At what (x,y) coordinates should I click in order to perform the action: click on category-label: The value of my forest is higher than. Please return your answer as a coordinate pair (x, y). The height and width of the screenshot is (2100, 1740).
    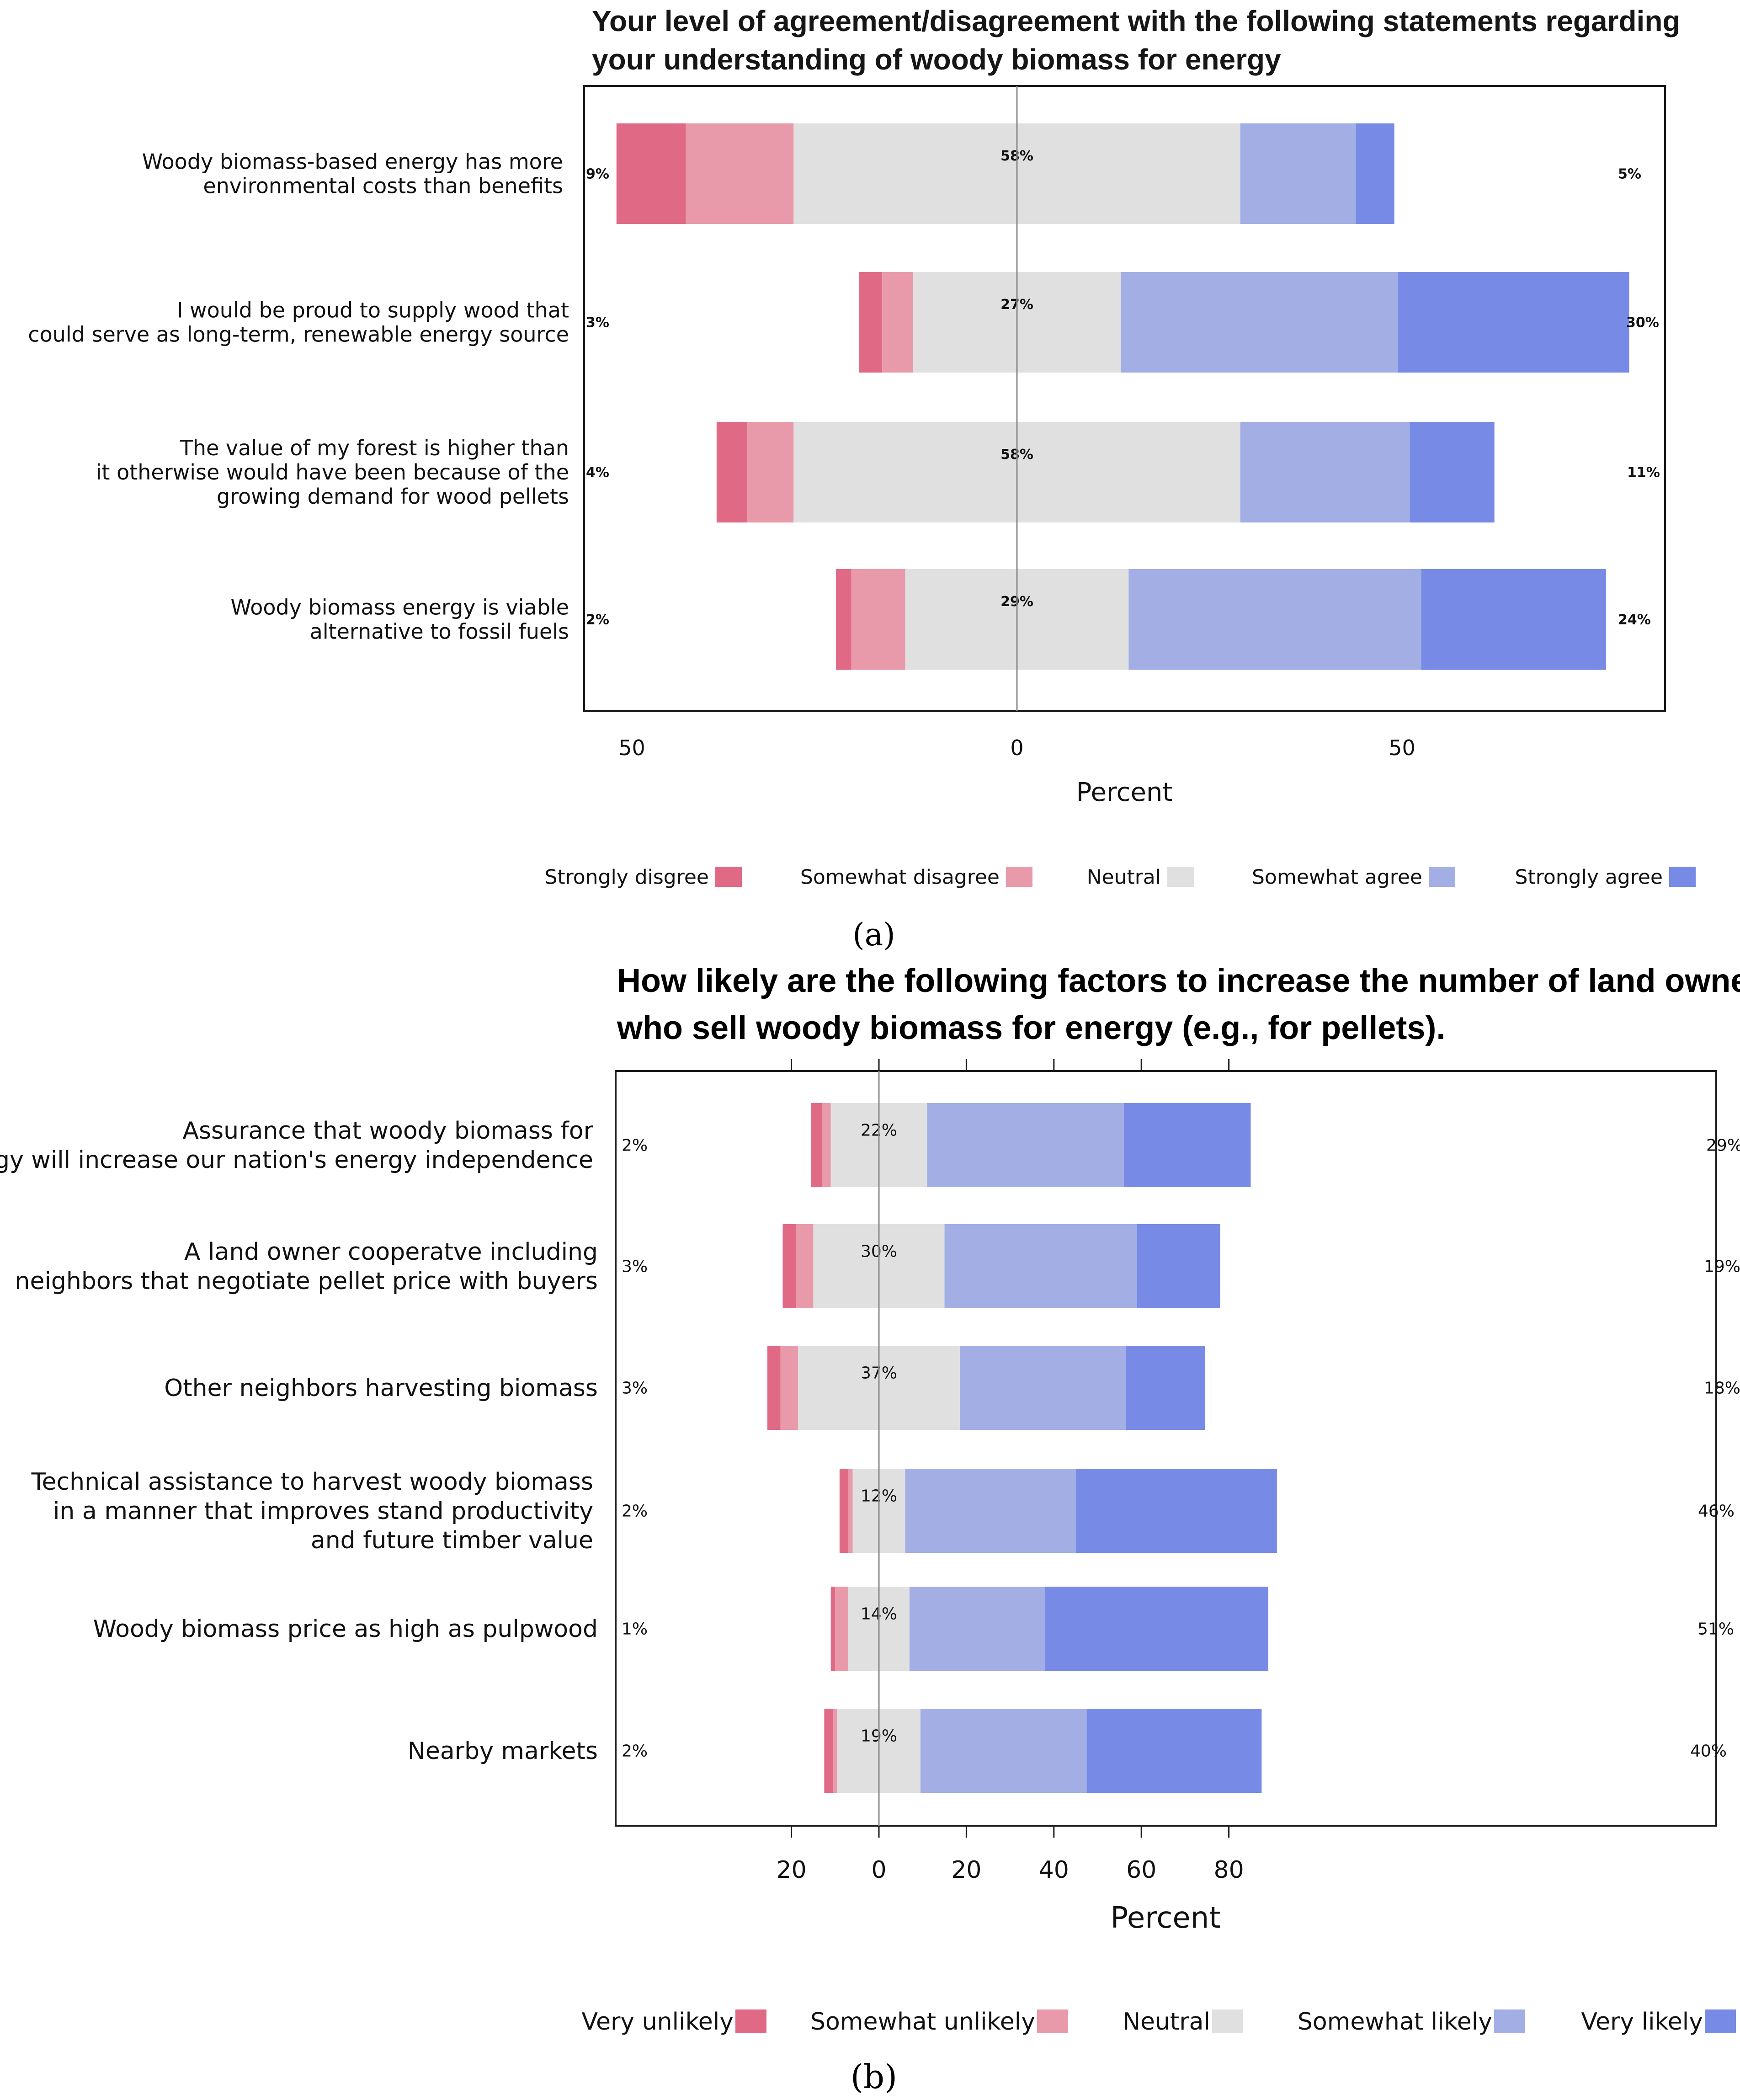
    Looking at the image, I should click on (374, 448).